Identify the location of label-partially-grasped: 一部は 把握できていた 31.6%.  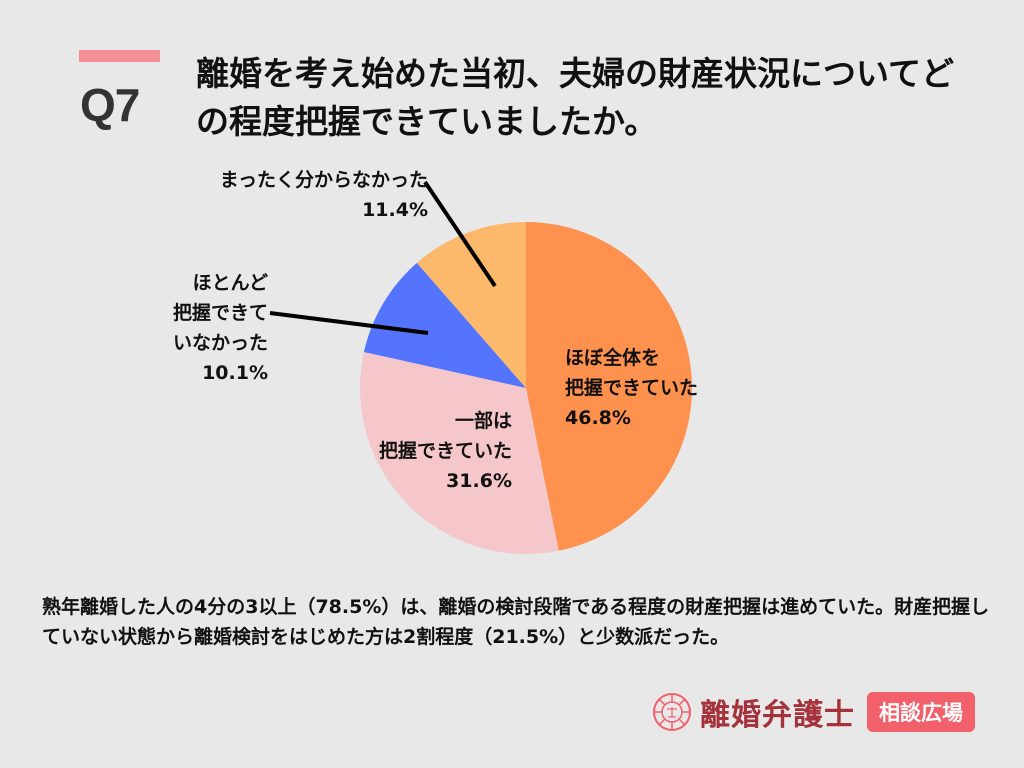
(426, 451).